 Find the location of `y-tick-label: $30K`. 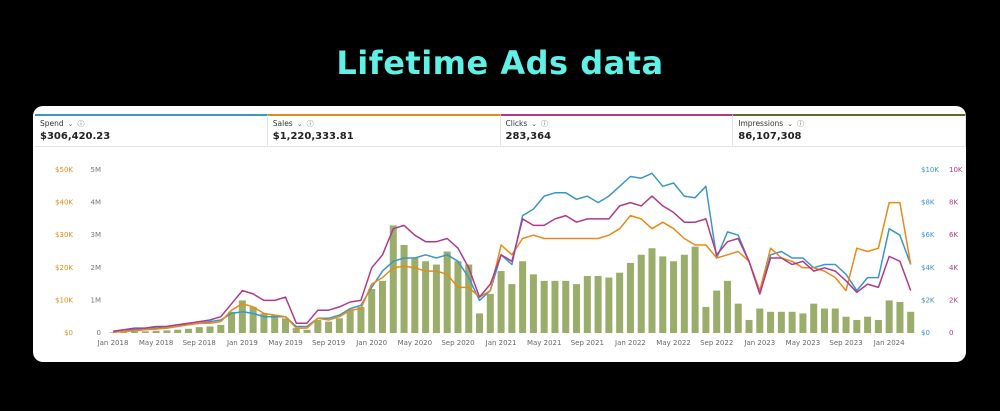

y-tick-label: $30K is located at coordinates (64, 235).